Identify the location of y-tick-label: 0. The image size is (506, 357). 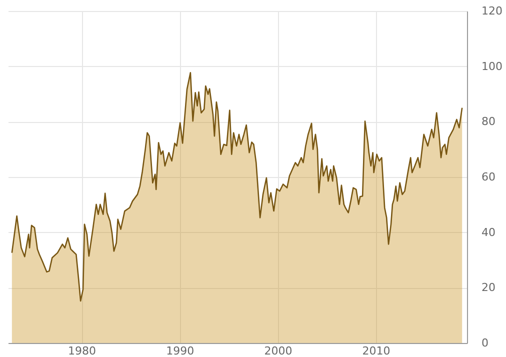
(485, 343).